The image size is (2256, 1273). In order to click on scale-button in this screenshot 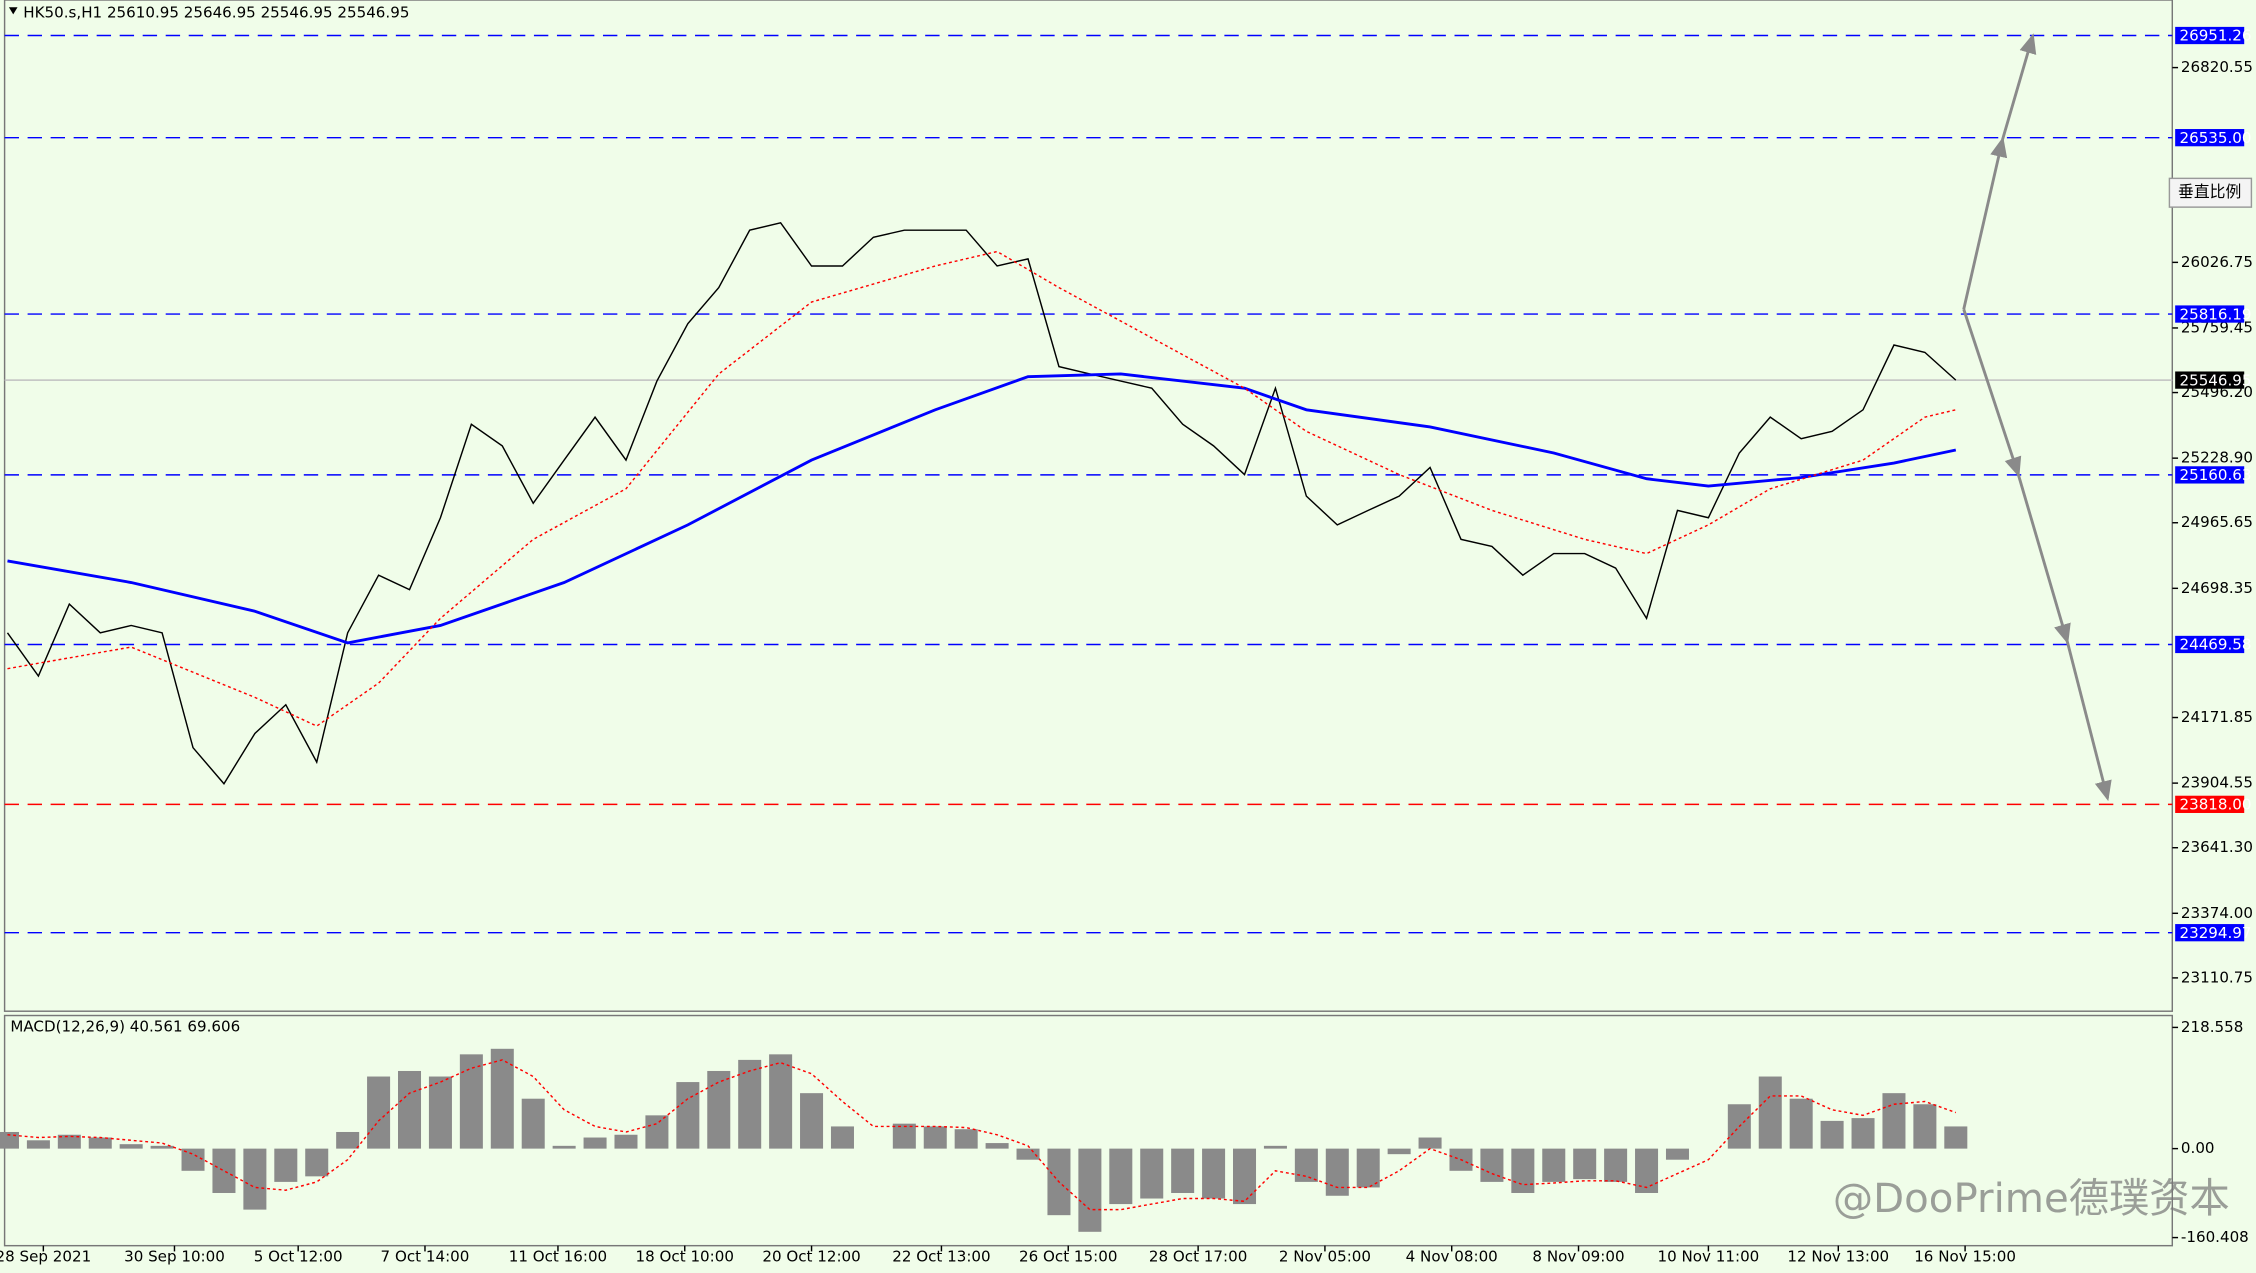, I will do `click(2210, 192)`.